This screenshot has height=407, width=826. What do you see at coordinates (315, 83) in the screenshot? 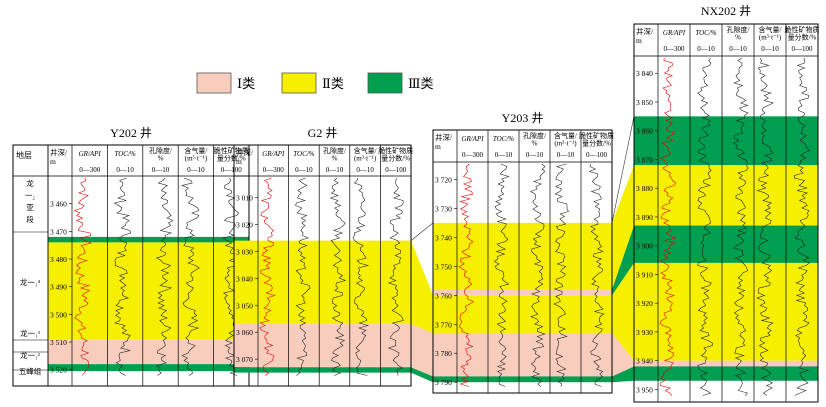
I see `legend: Ⅰ类 Ⅱ类 Ⅲ类` at bounding box center [315, 83].